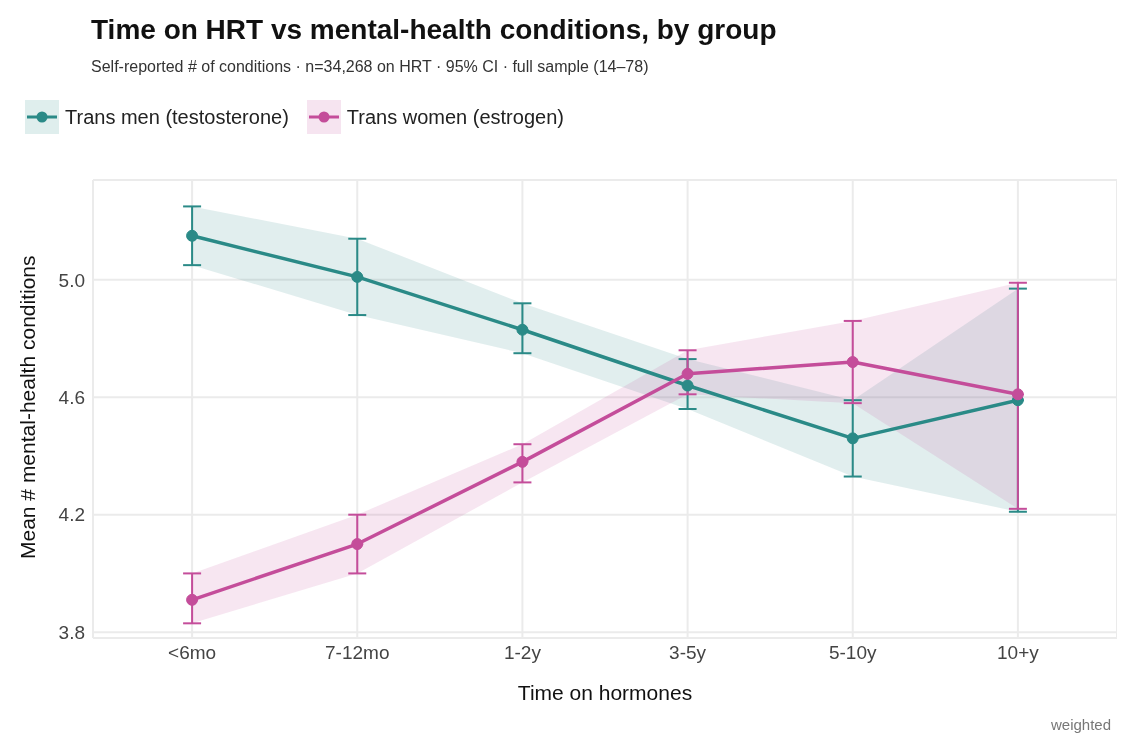 The height and width of the screenshot is (750, 1125). Describe the element at coordinates (370, 67) in the screenshot. I see `chart-subtitle: Self-reported # of conditions · n=34,268 on HRT · 95% CI · full sample (14–78)` at that location.